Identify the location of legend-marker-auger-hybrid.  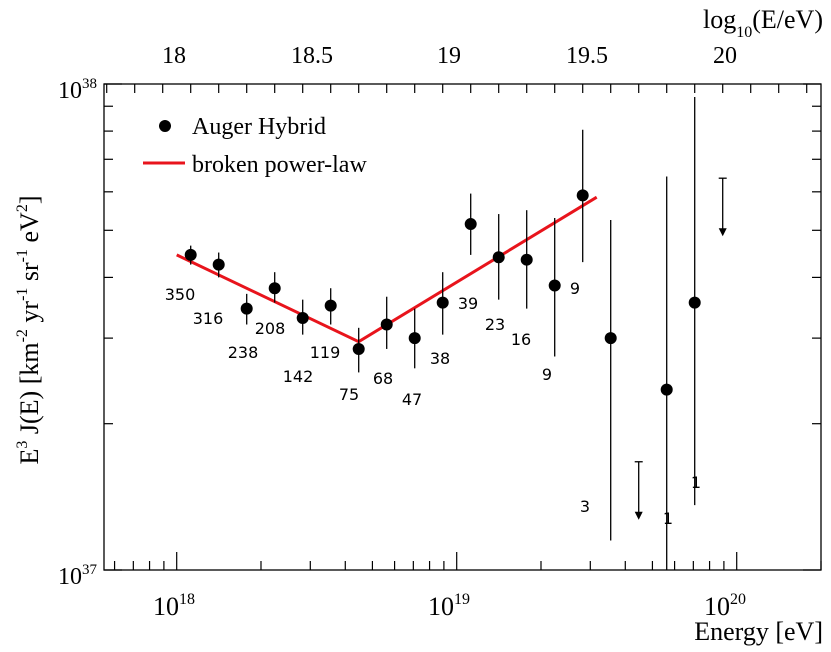
(165, 126).